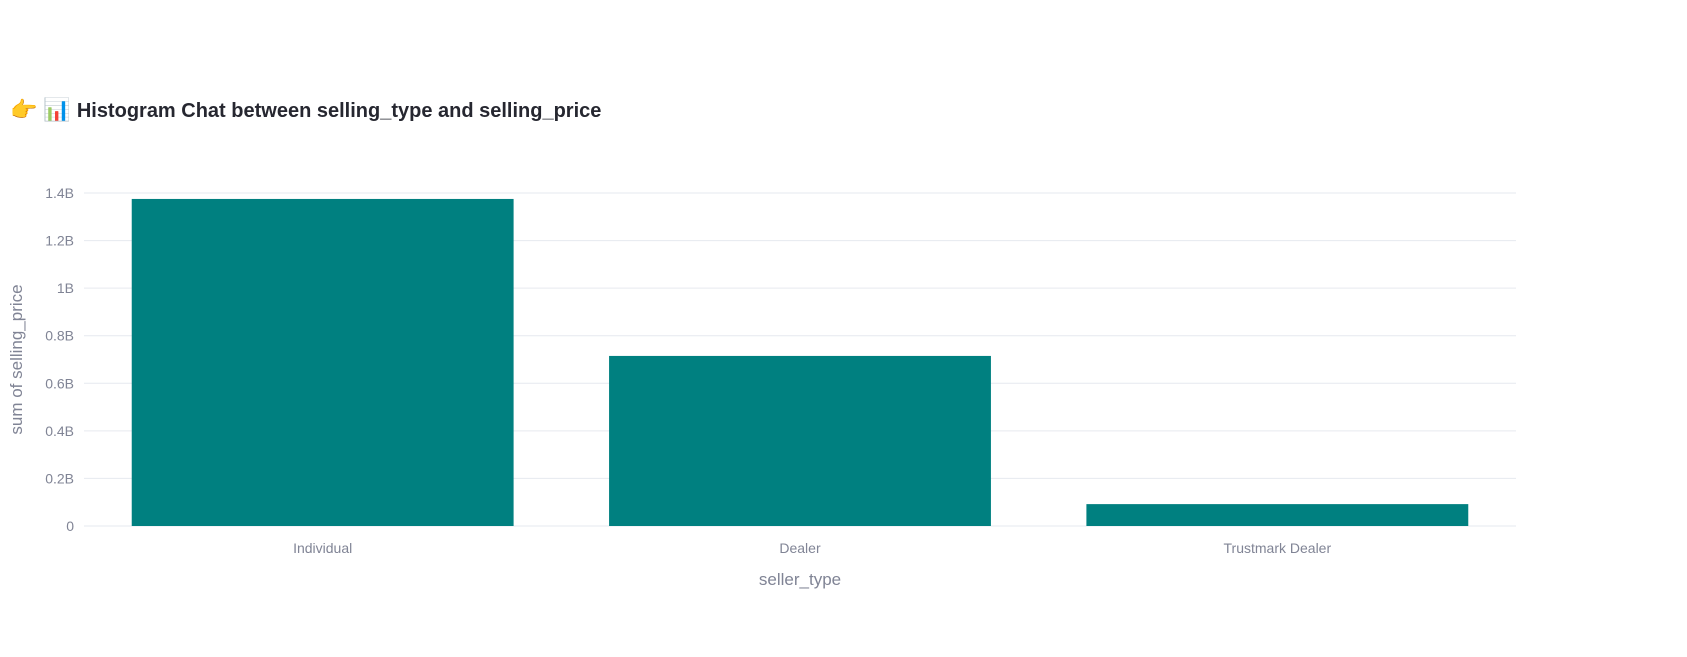 This screenshot has height=657, width=1687. What do you see at coordinates (1278, 548) in the screenshot?
I see `x-tick-label: Trustmark Dealer` at bounding box center [1278, 548].